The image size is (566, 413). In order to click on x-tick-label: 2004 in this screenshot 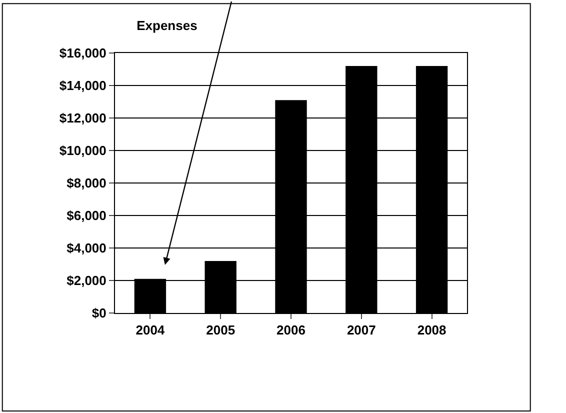, I will do `click(151, 330)`.